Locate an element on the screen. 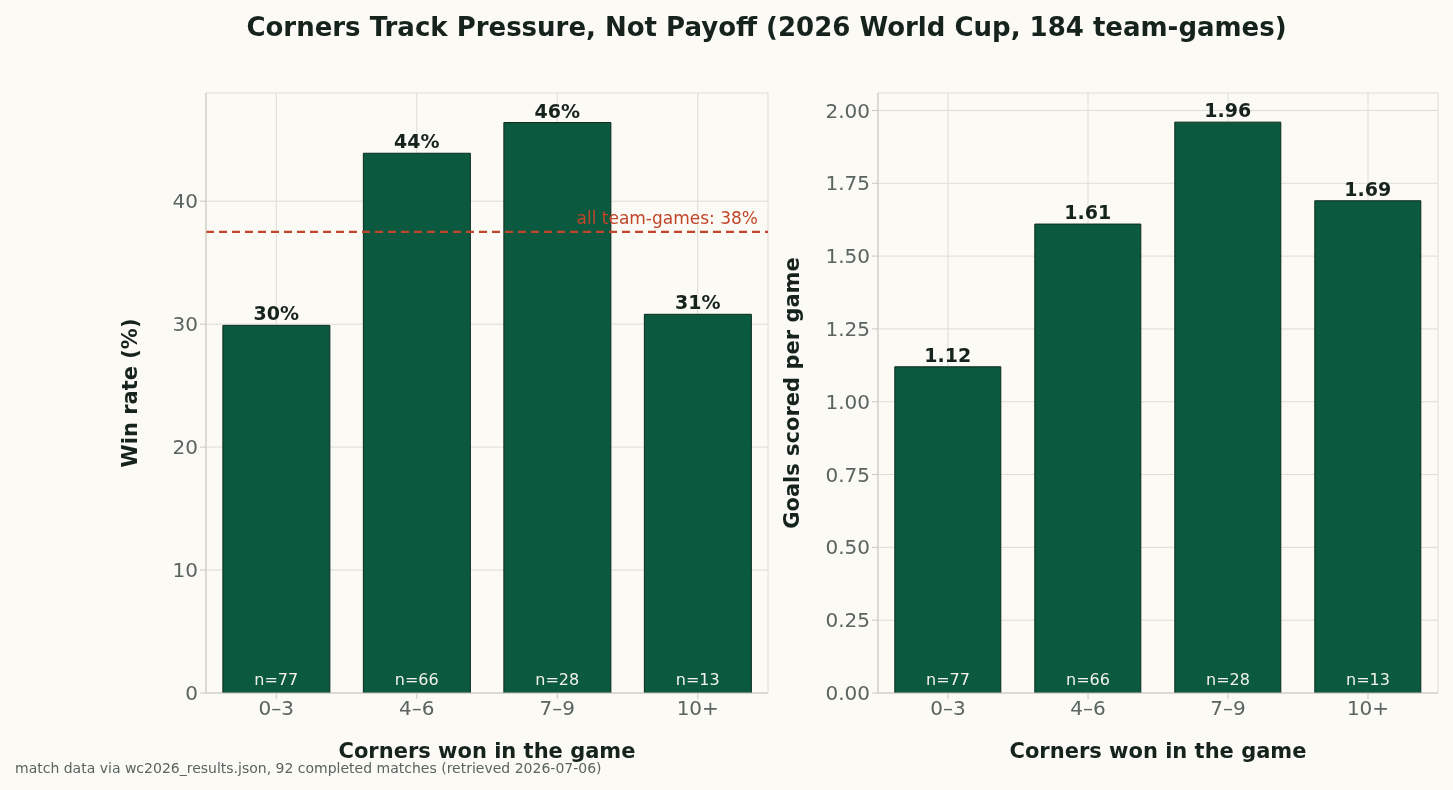 This screenshot has height=790, width=1453. data-label: 1.61 is located at coordinates (1088, 212).